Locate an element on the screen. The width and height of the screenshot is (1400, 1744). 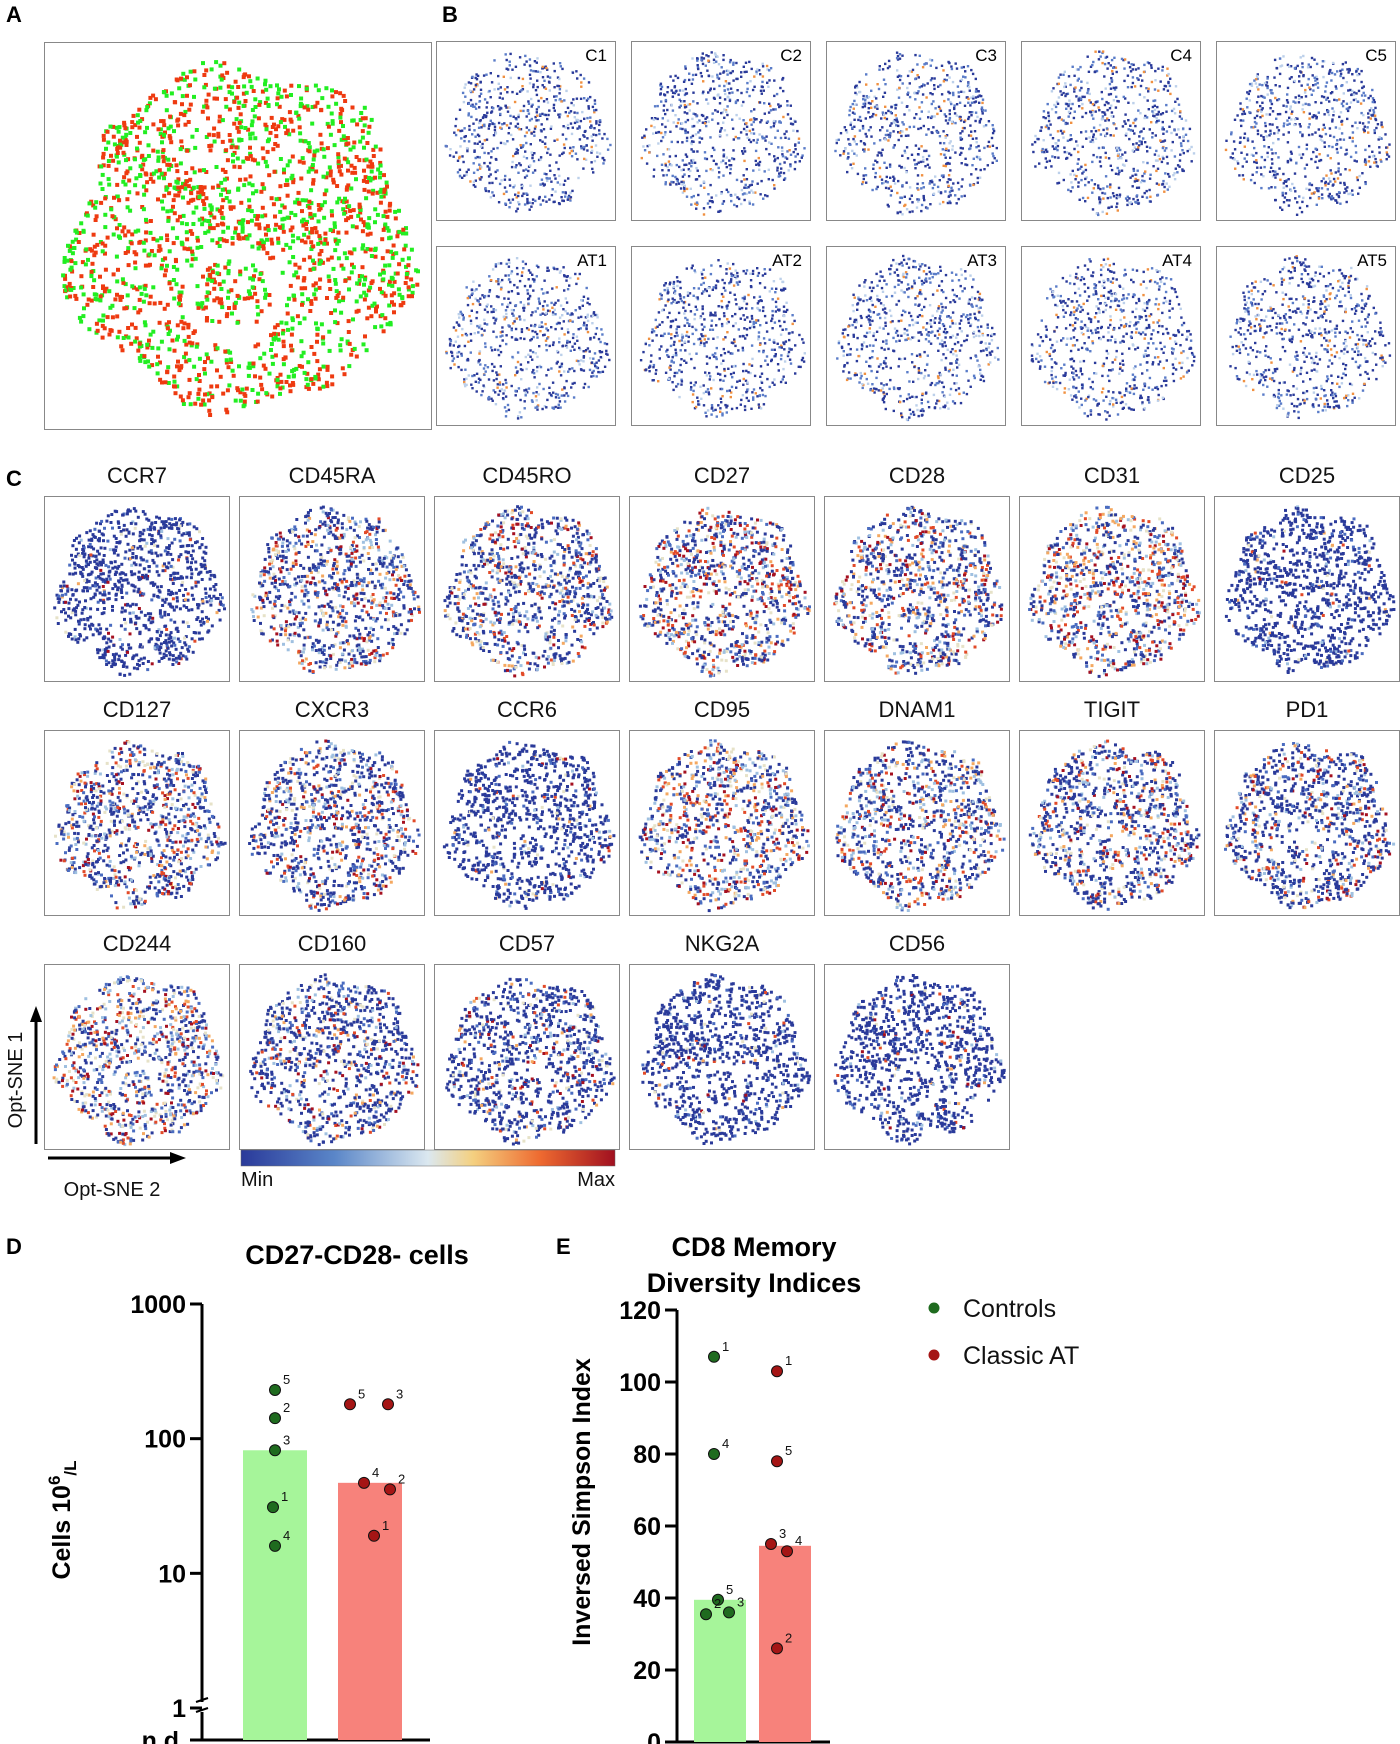
panel-c-marker-label: PD1 is located at coordinates (1307, 710).